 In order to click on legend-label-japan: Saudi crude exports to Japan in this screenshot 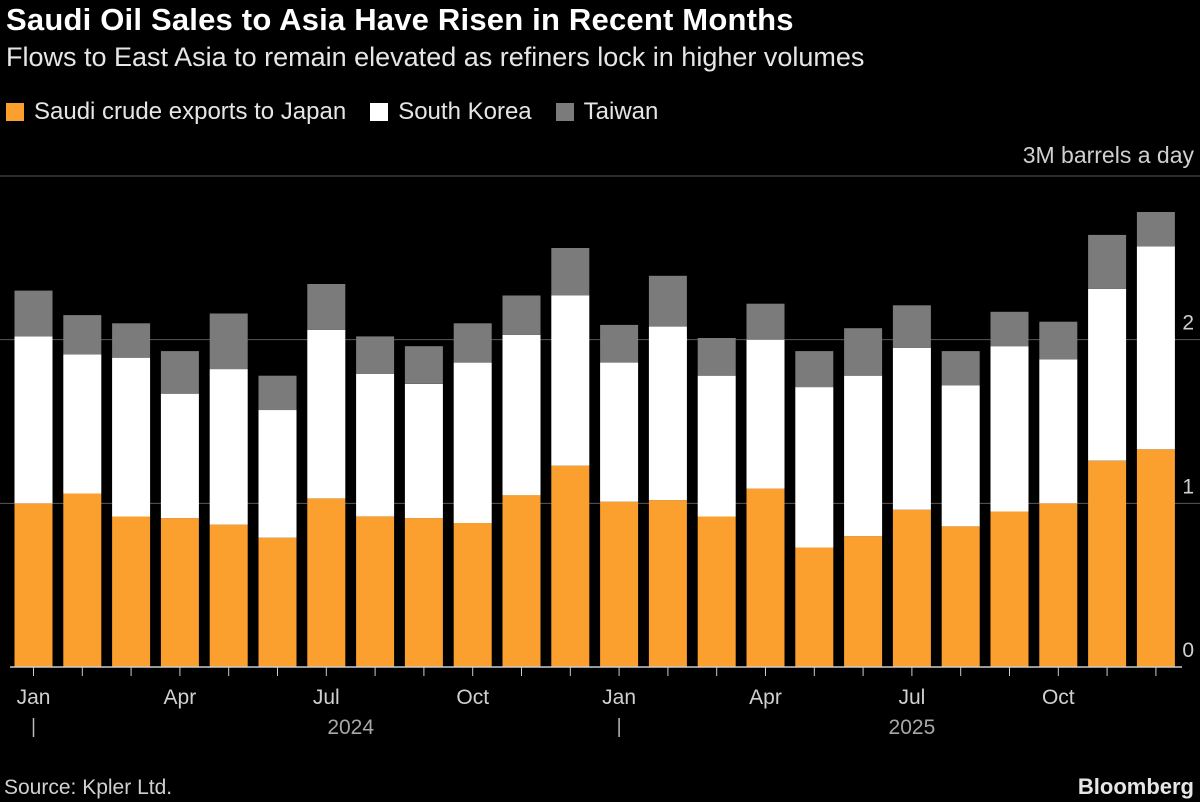, I will do `click(190, 111)`.